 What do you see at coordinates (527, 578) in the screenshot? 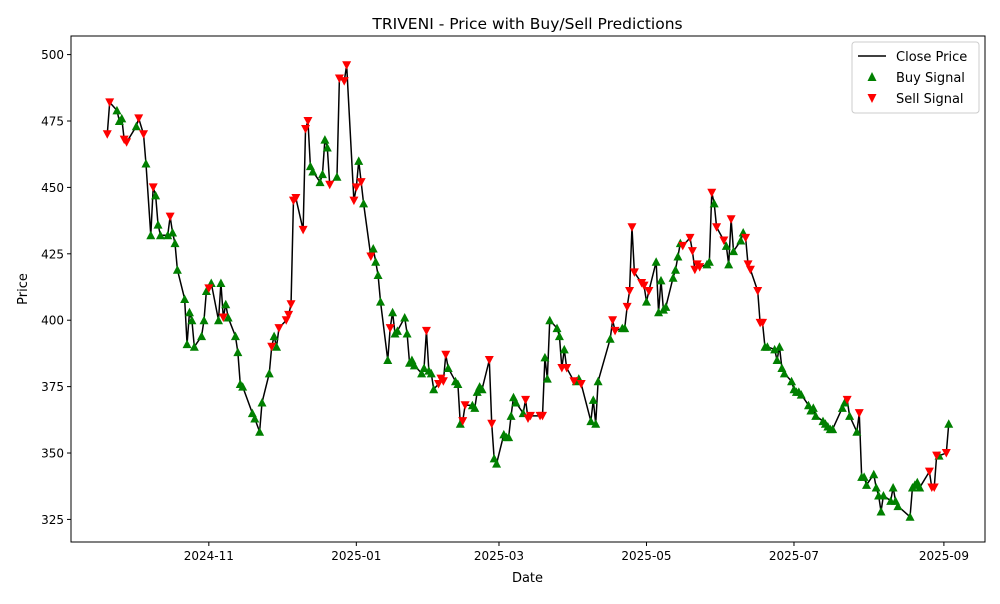
I see `x-axis-label: Date` at bounding box center [527, 578].